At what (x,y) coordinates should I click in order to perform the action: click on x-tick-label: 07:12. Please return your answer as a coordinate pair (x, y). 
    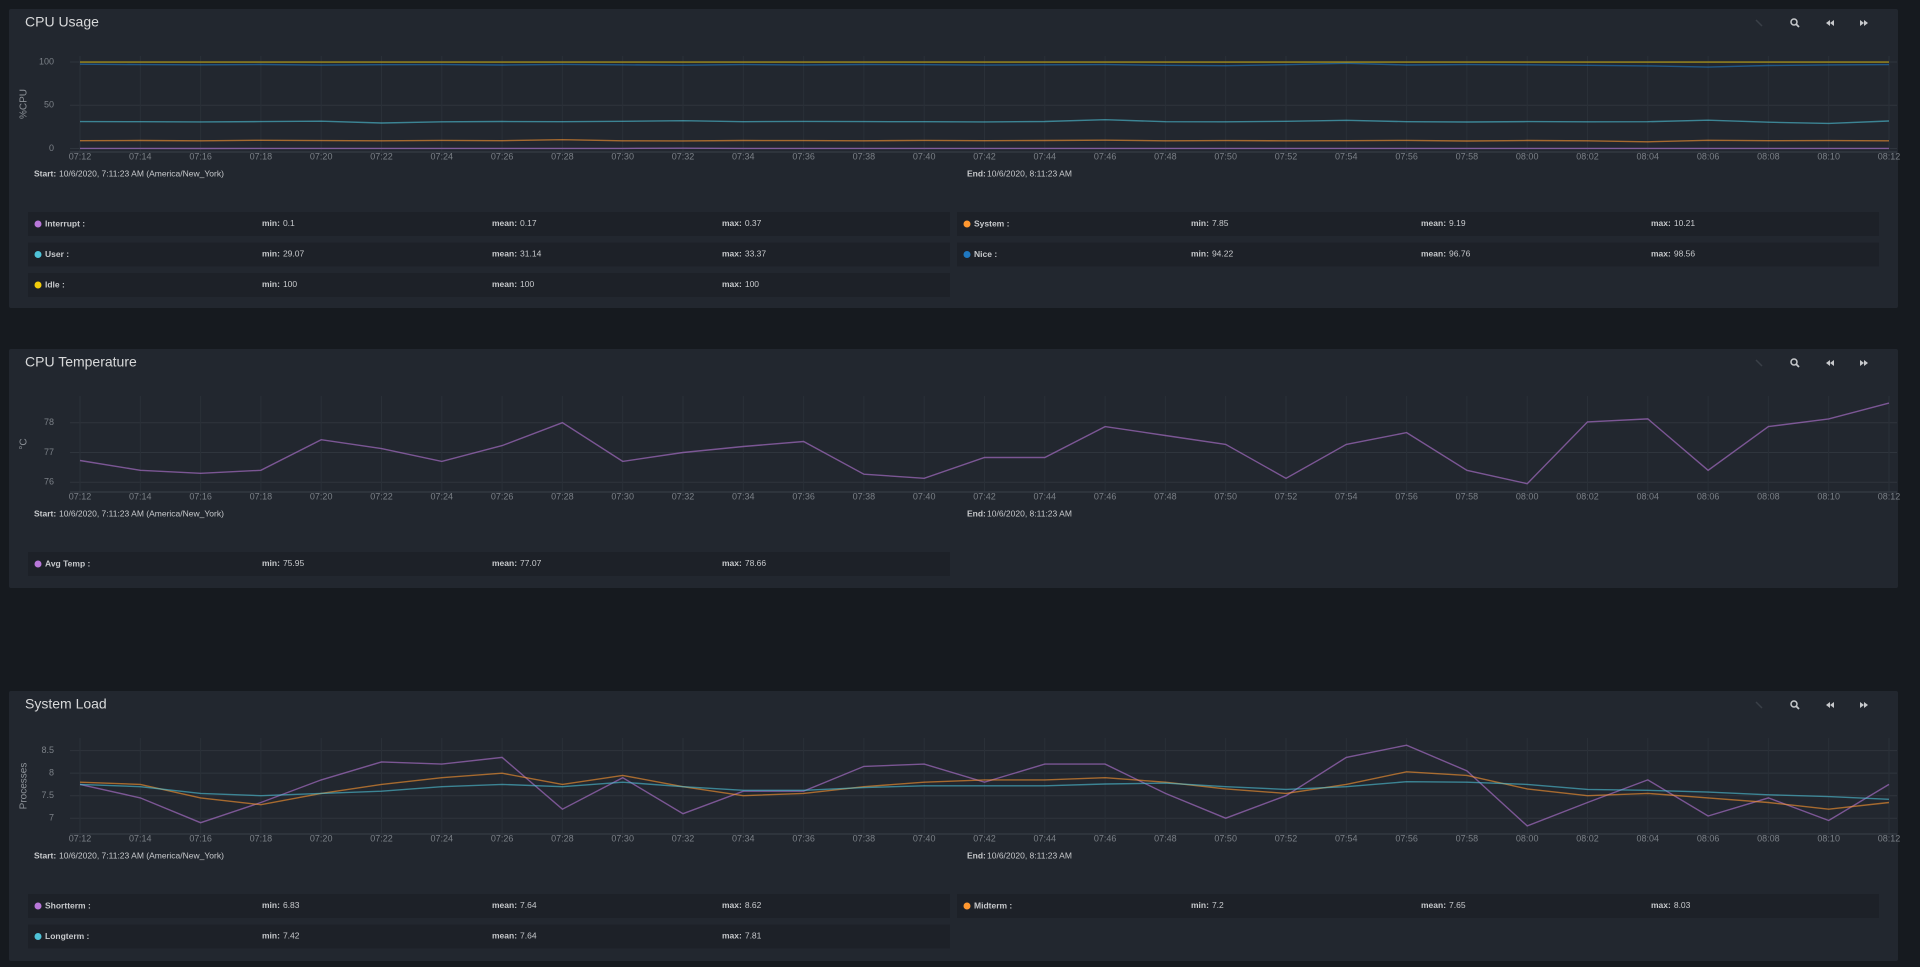
    Looking at the image, I should click on (80, 838).